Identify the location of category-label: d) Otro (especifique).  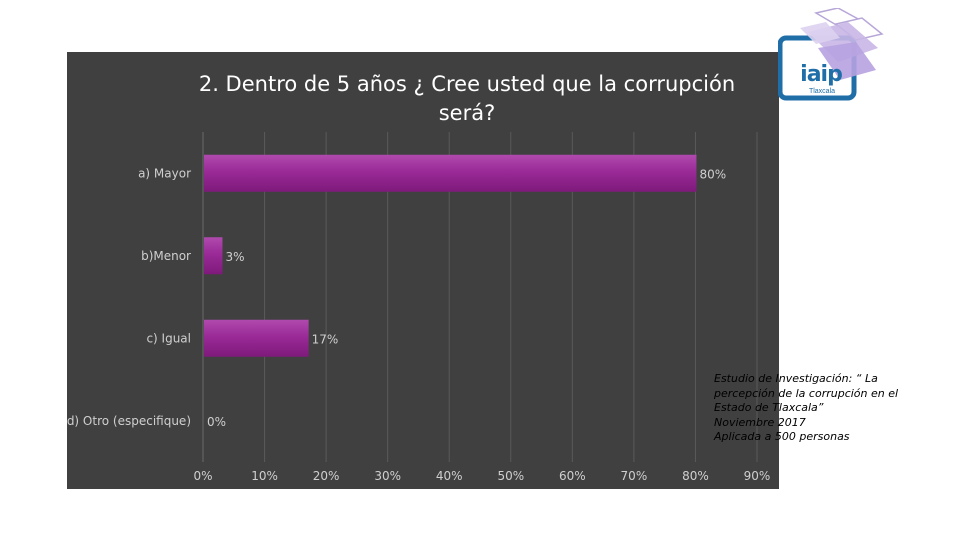
(129, 421).